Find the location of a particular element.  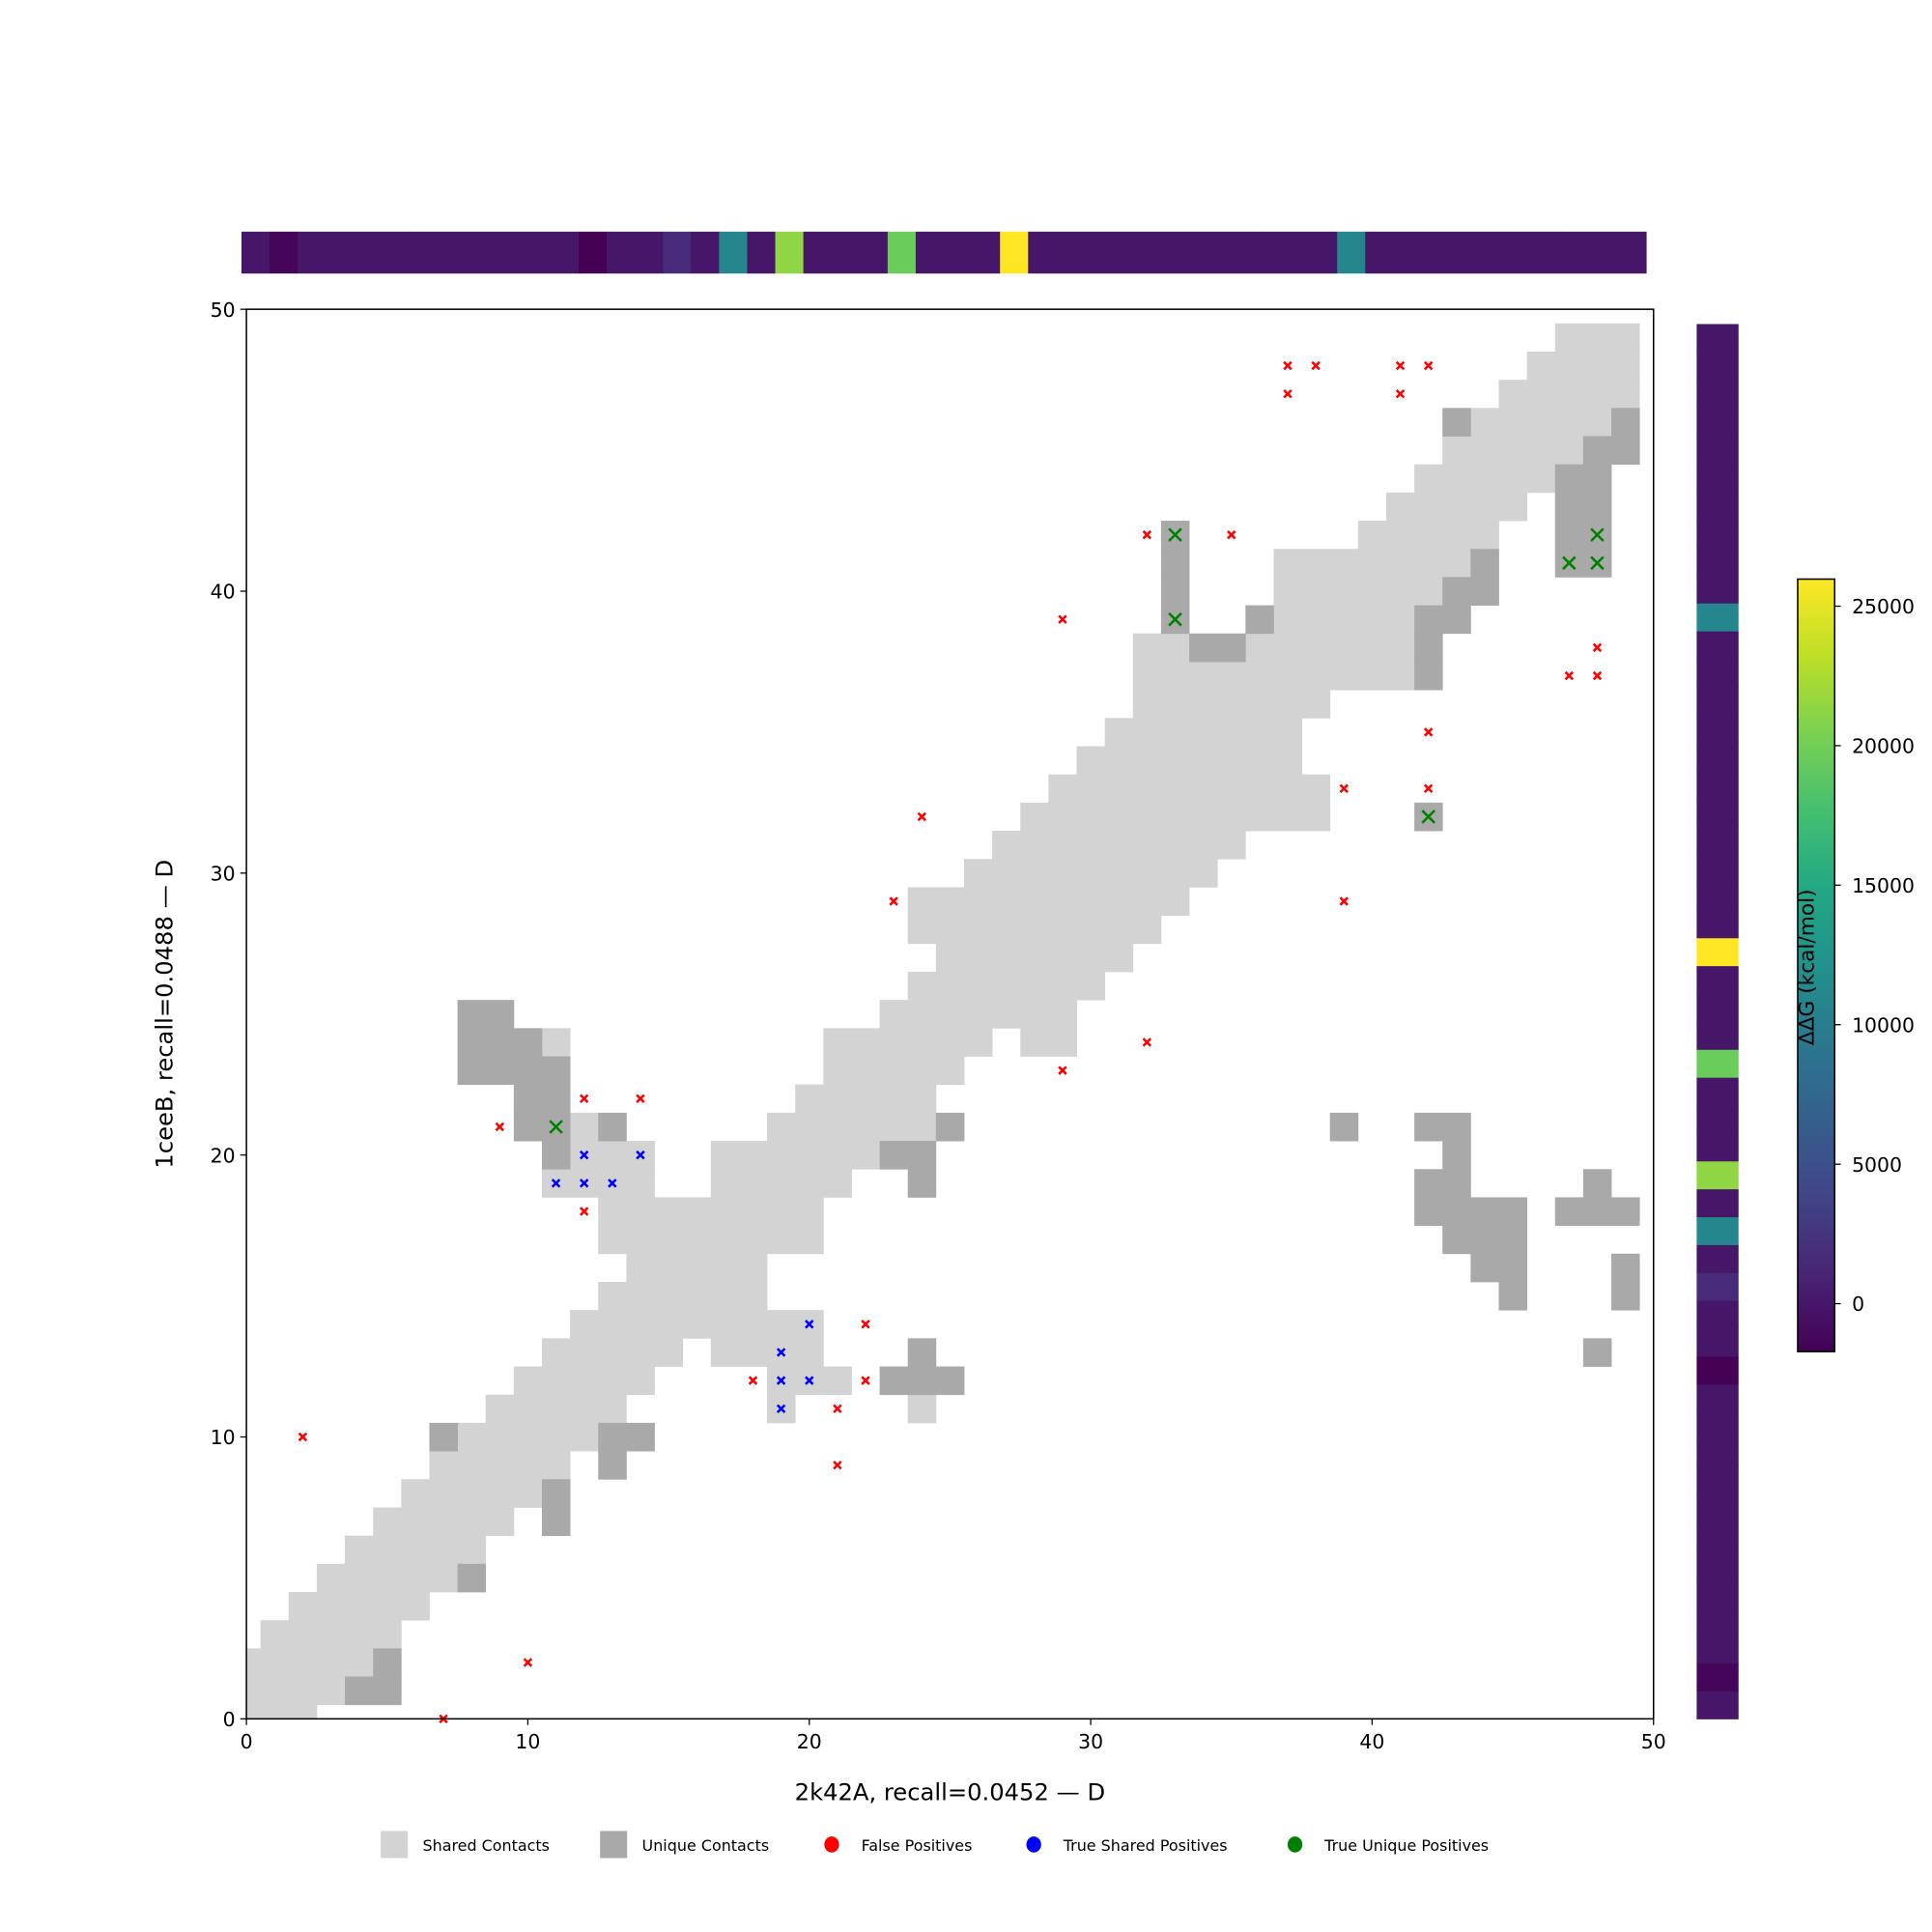

y-tick-label: 20 is located at coordinates (223, 1155).